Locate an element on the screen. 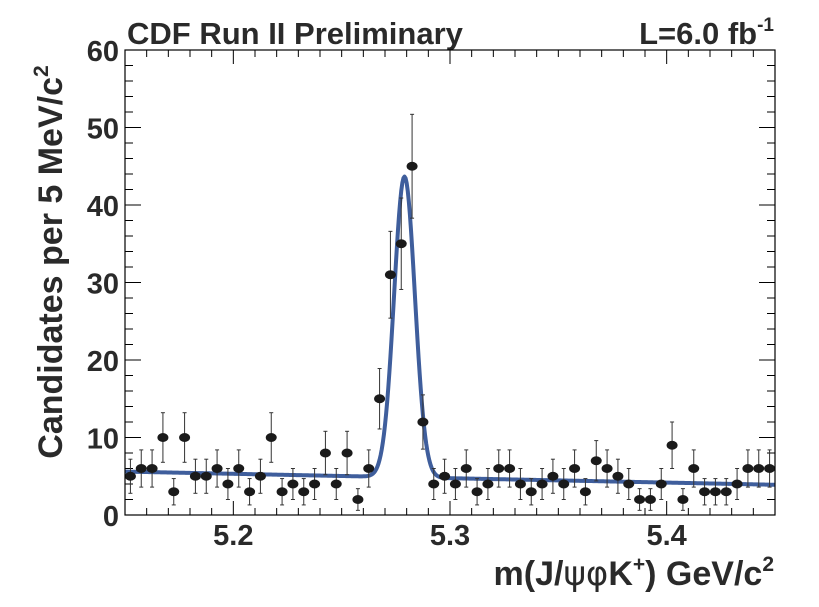 The height and width of the screenshot is (607, 819). luminosity-exponent: -1 is located at coordinates (765, 25).